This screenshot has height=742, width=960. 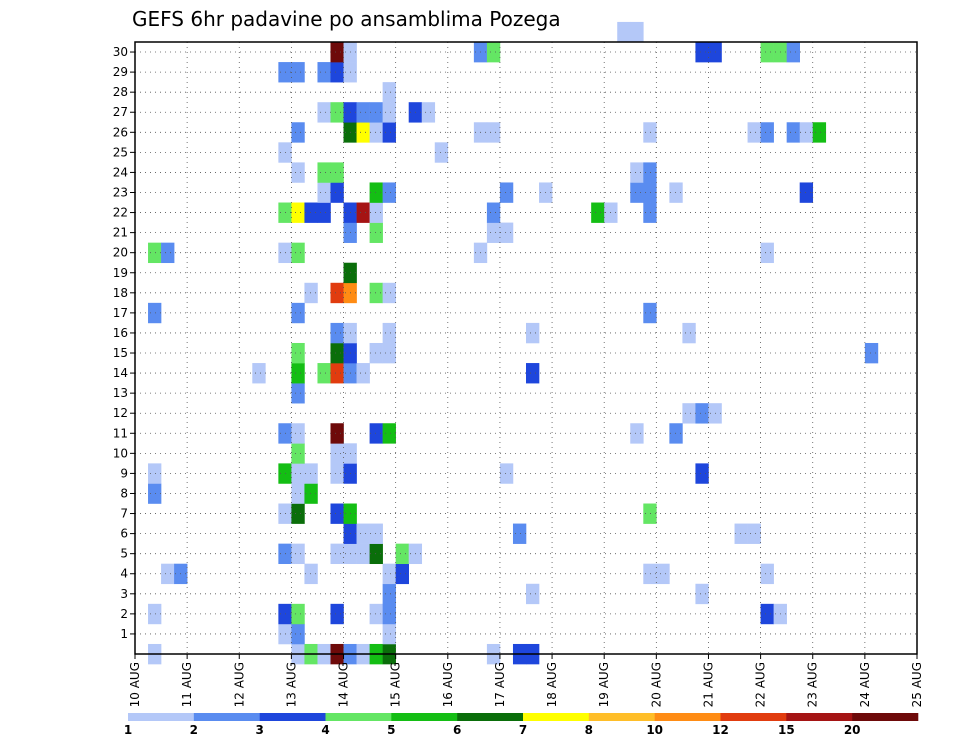 What do you see at coordinates (396, 684) in the screenshot?
I see `x-tick-label: 15 AUG` at bounding box center [396, 684].